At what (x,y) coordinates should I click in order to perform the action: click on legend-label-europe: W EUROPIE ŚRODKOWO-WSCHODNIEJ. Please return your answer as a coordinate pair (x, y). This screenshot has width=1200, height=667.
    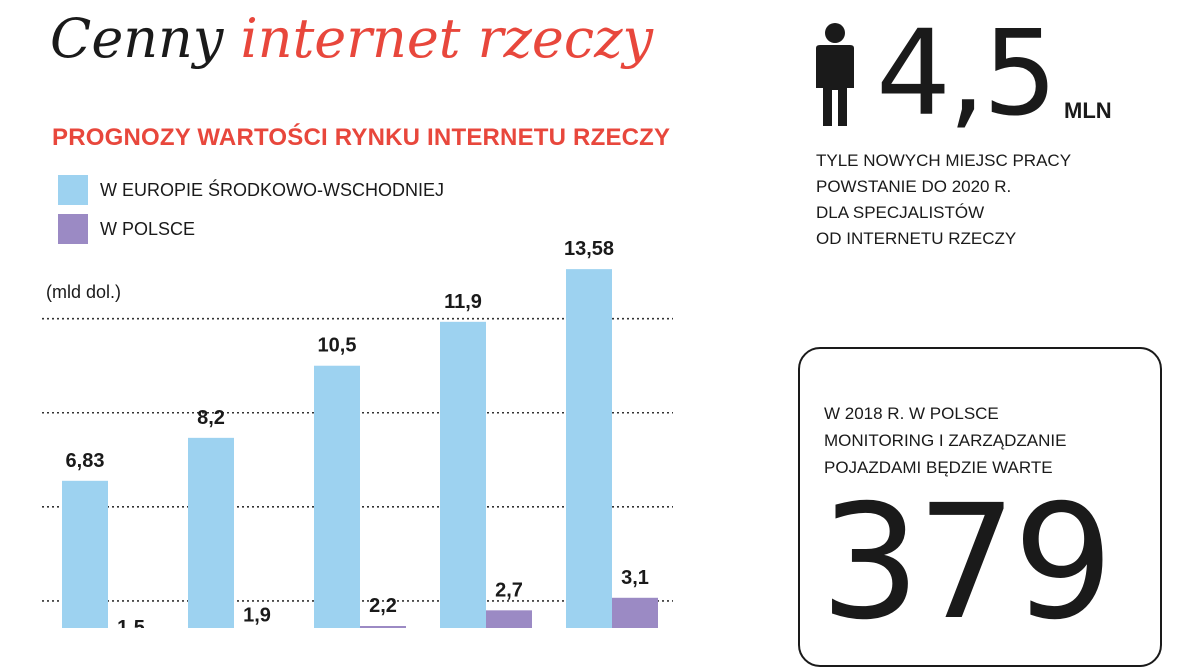
    Looking at the image, I should click on (272, 189).